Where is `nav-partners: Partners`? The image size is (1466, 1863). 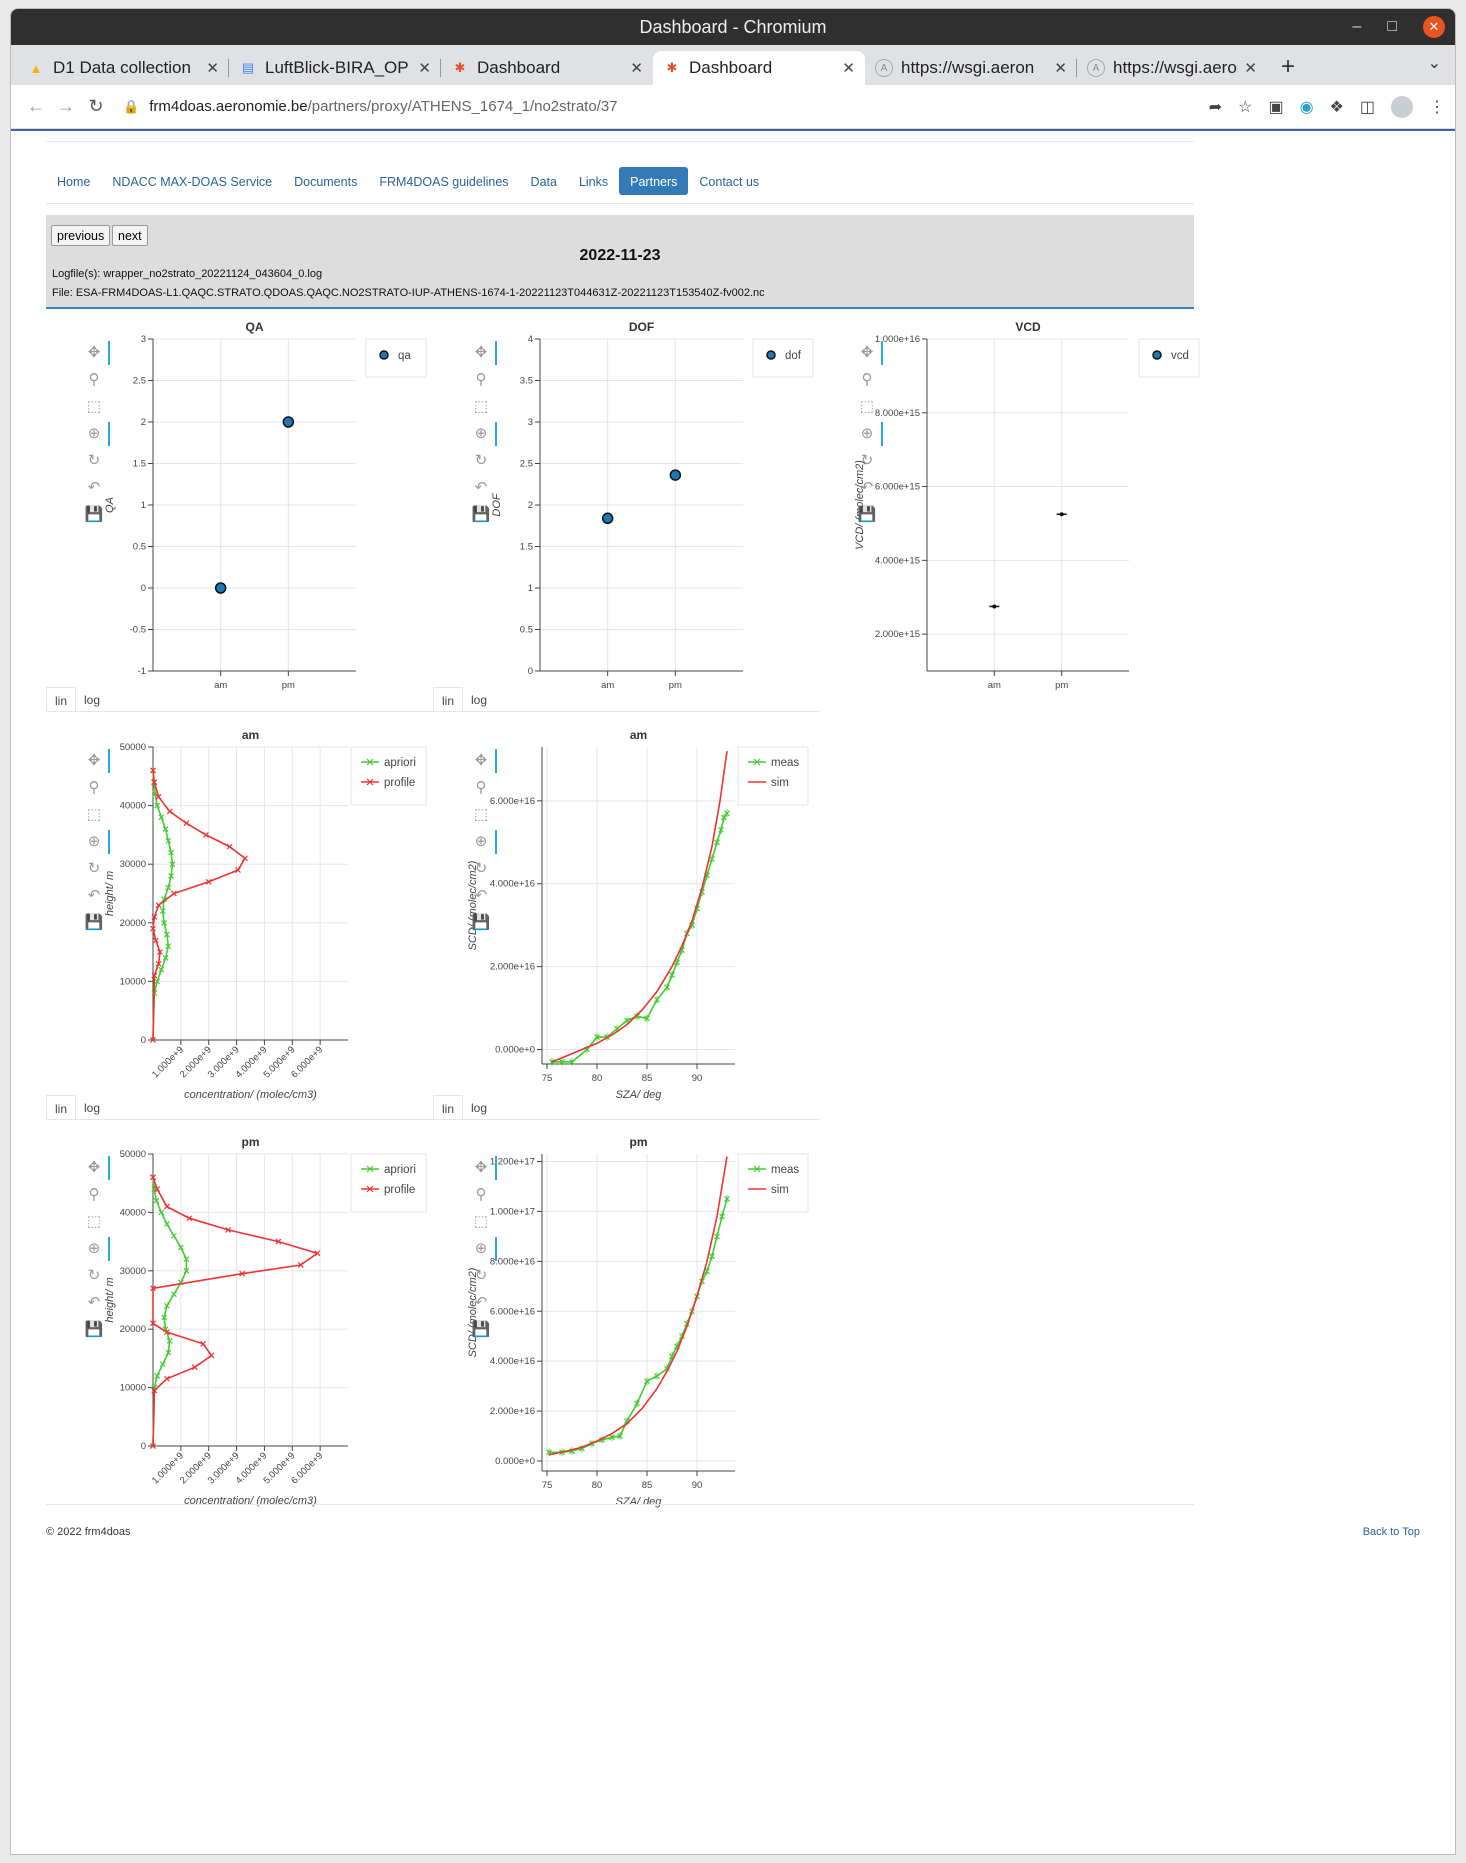 nav-partners: Partners is located at coordinates (654, 181).